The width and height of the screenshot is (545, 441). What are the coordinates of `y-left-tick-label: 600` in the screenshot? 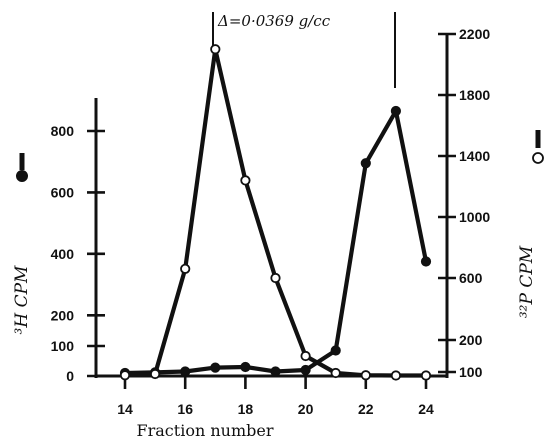 It's located at (63, 192).